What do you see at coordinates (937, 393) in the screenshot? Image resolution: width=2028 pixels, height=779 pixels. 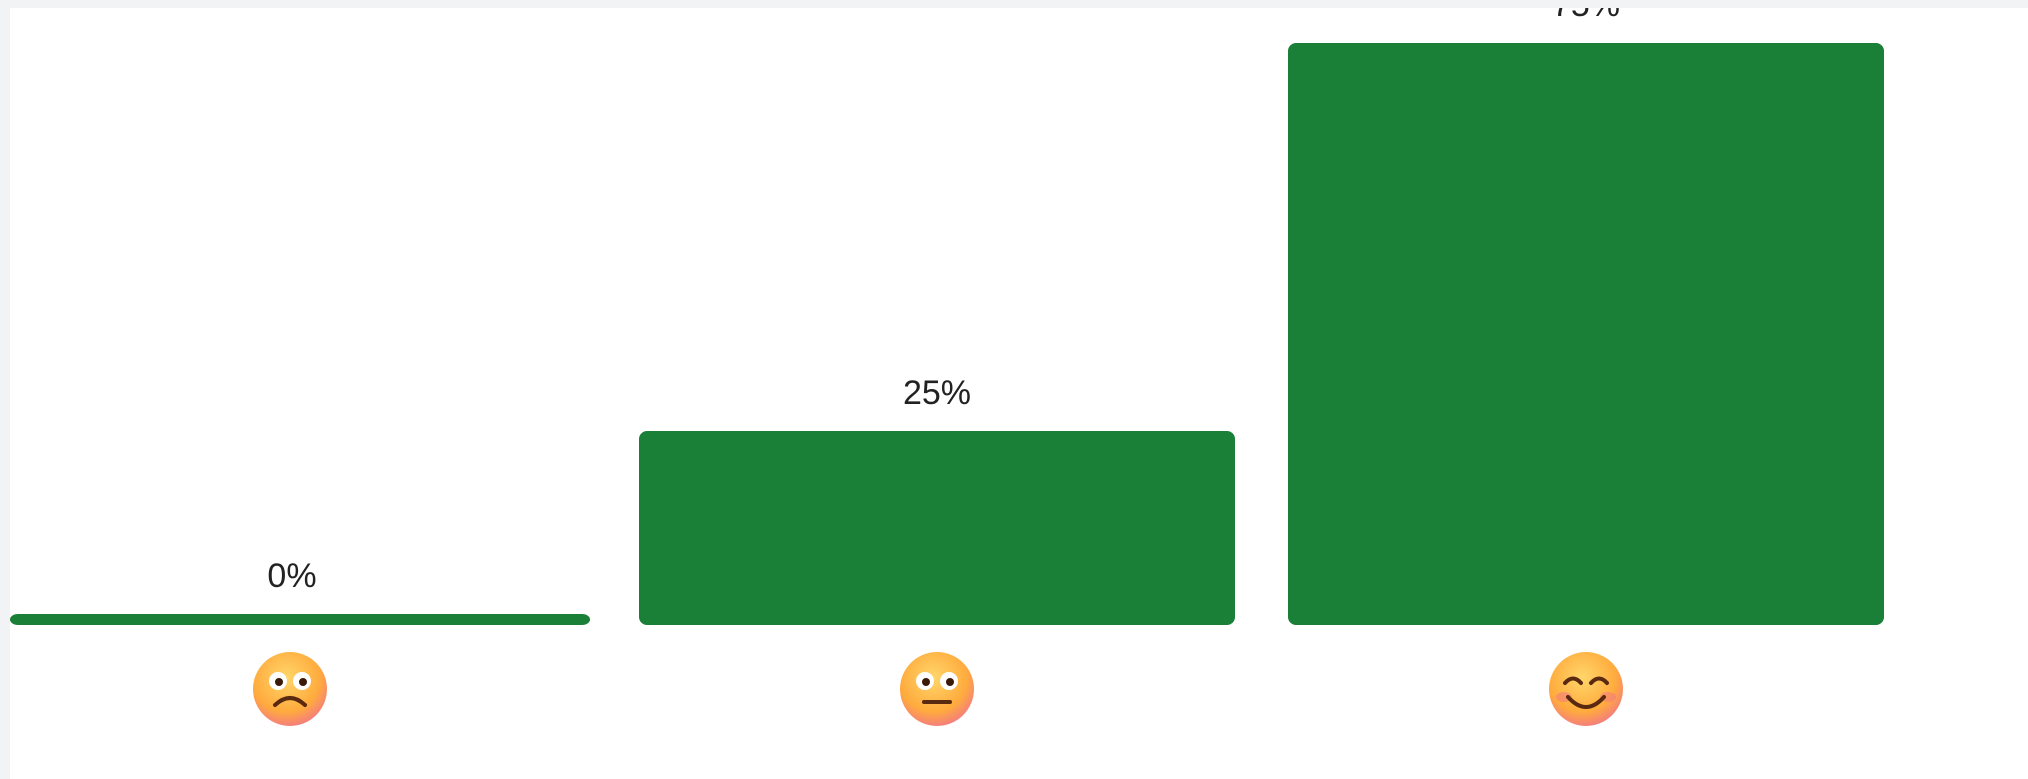 I see `value-label: 25%` at bounding box center [937, 393].